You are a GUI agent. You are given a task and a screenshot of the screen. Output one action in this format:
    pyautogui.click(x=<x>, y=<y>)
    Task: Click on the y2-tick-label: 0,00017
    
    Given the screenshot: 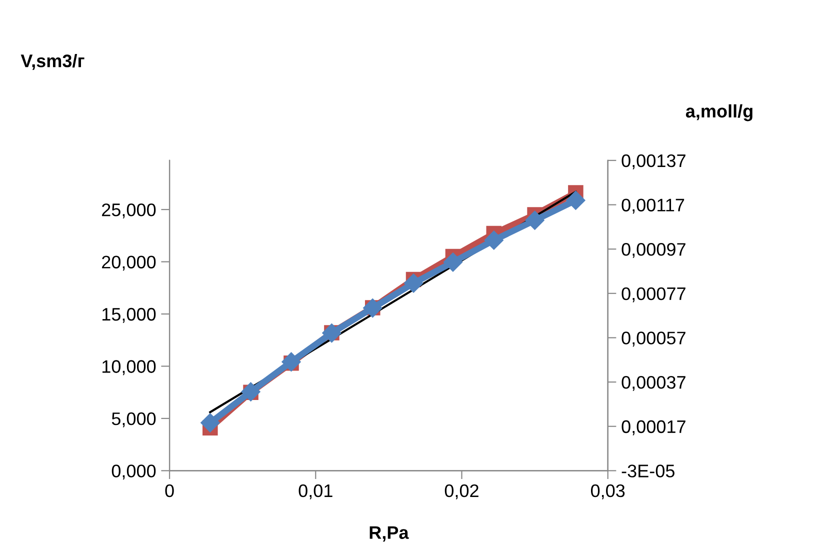 What is the action you would take?
    pyautogui.click(x=654, y=428)
    